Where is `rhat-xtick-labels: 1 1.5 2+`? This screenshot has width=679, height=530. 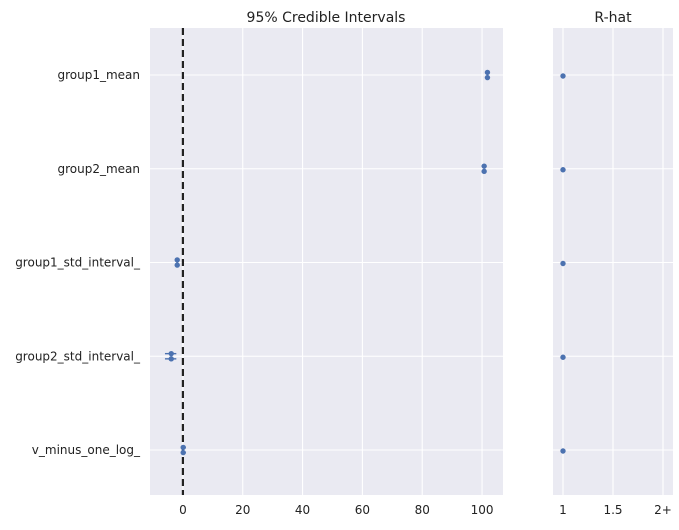 rhat-xtick-labels: 1 1.5 2+ is located at coordinates (615, 510).